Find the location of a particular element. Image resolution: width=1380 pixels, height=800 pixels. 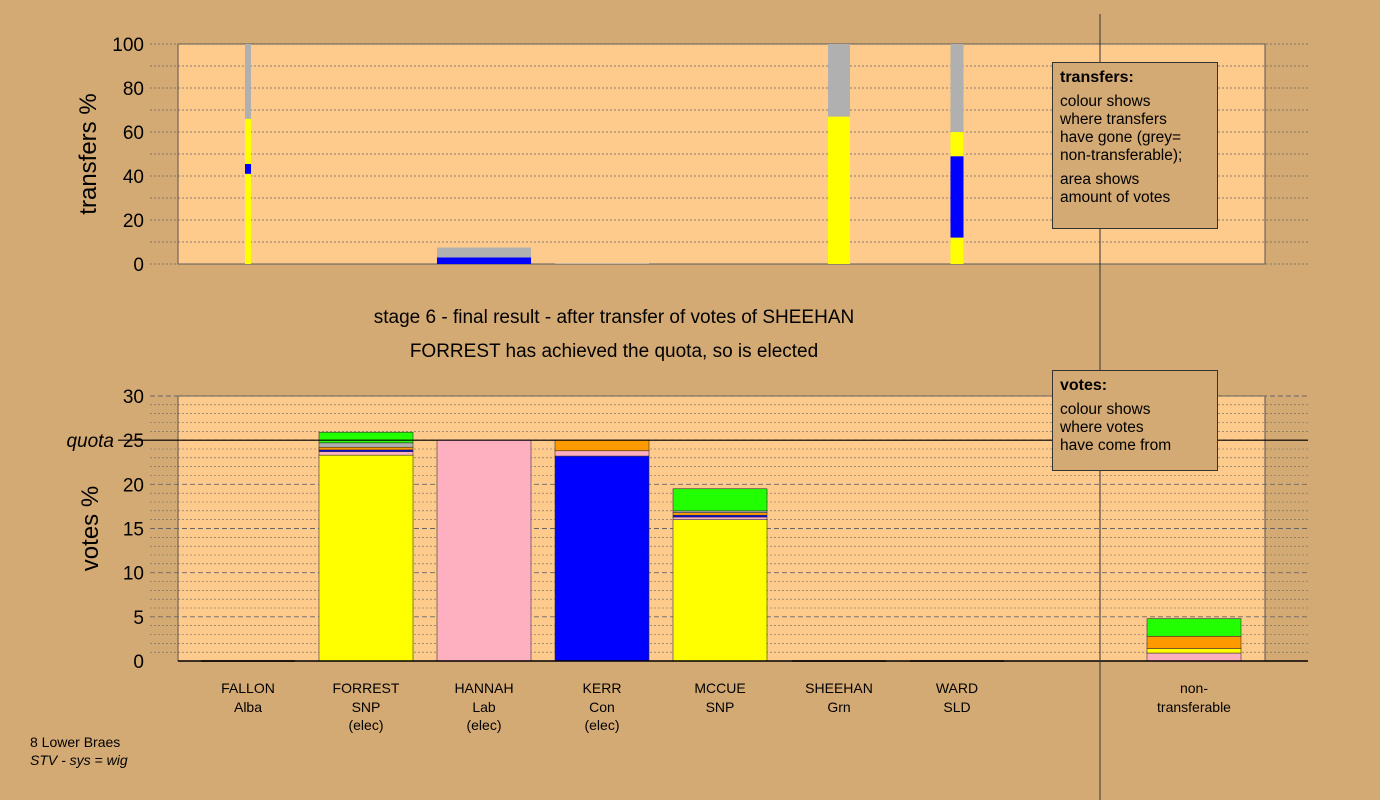

transfers-key-line: area shows is located at coordinates (1100, 179).